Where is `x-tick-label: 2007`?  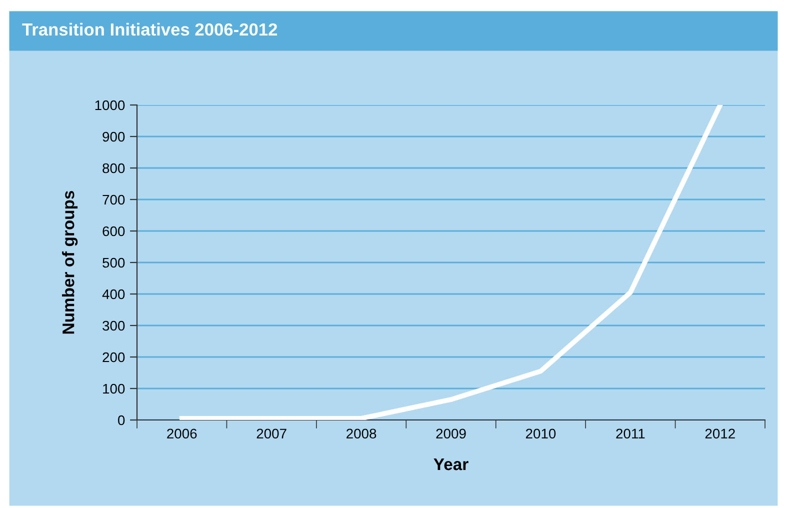 x-tick-label: 2007 is located at coordinates (271, 433).